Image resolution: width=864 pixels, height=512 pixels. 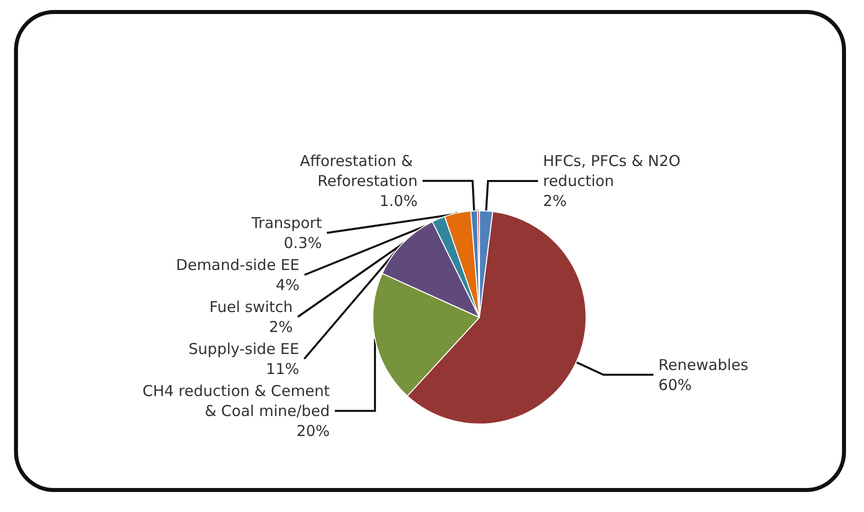 I want to click on data-label: 4%, so click(x=288, y=285).